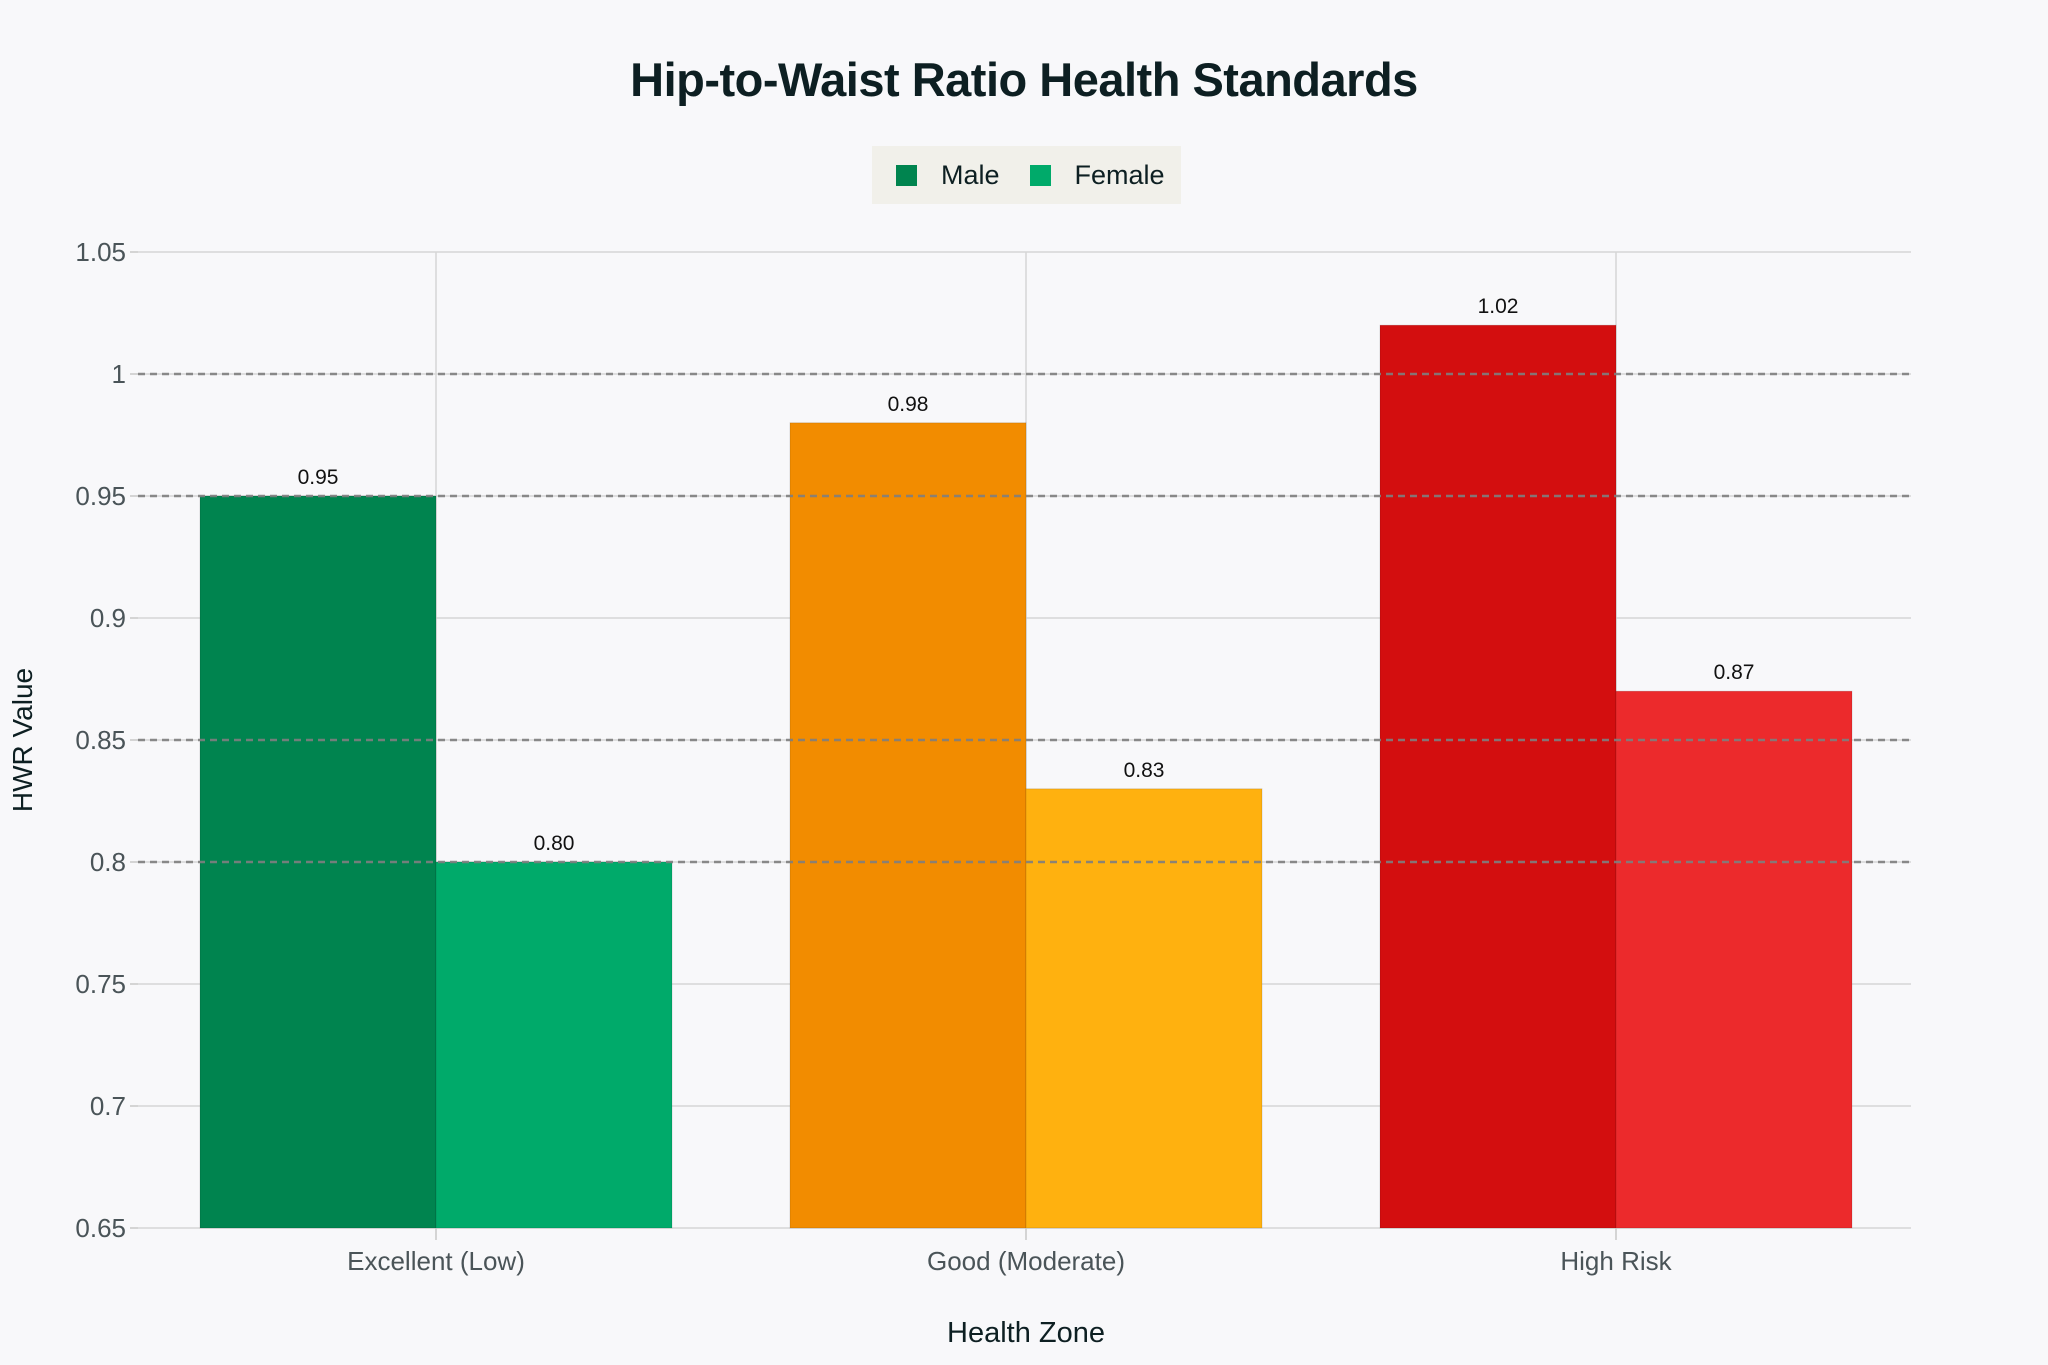 The image size is (2048, 1365). I want to click on bar-value-label: 0.83, so click(1144, 770).